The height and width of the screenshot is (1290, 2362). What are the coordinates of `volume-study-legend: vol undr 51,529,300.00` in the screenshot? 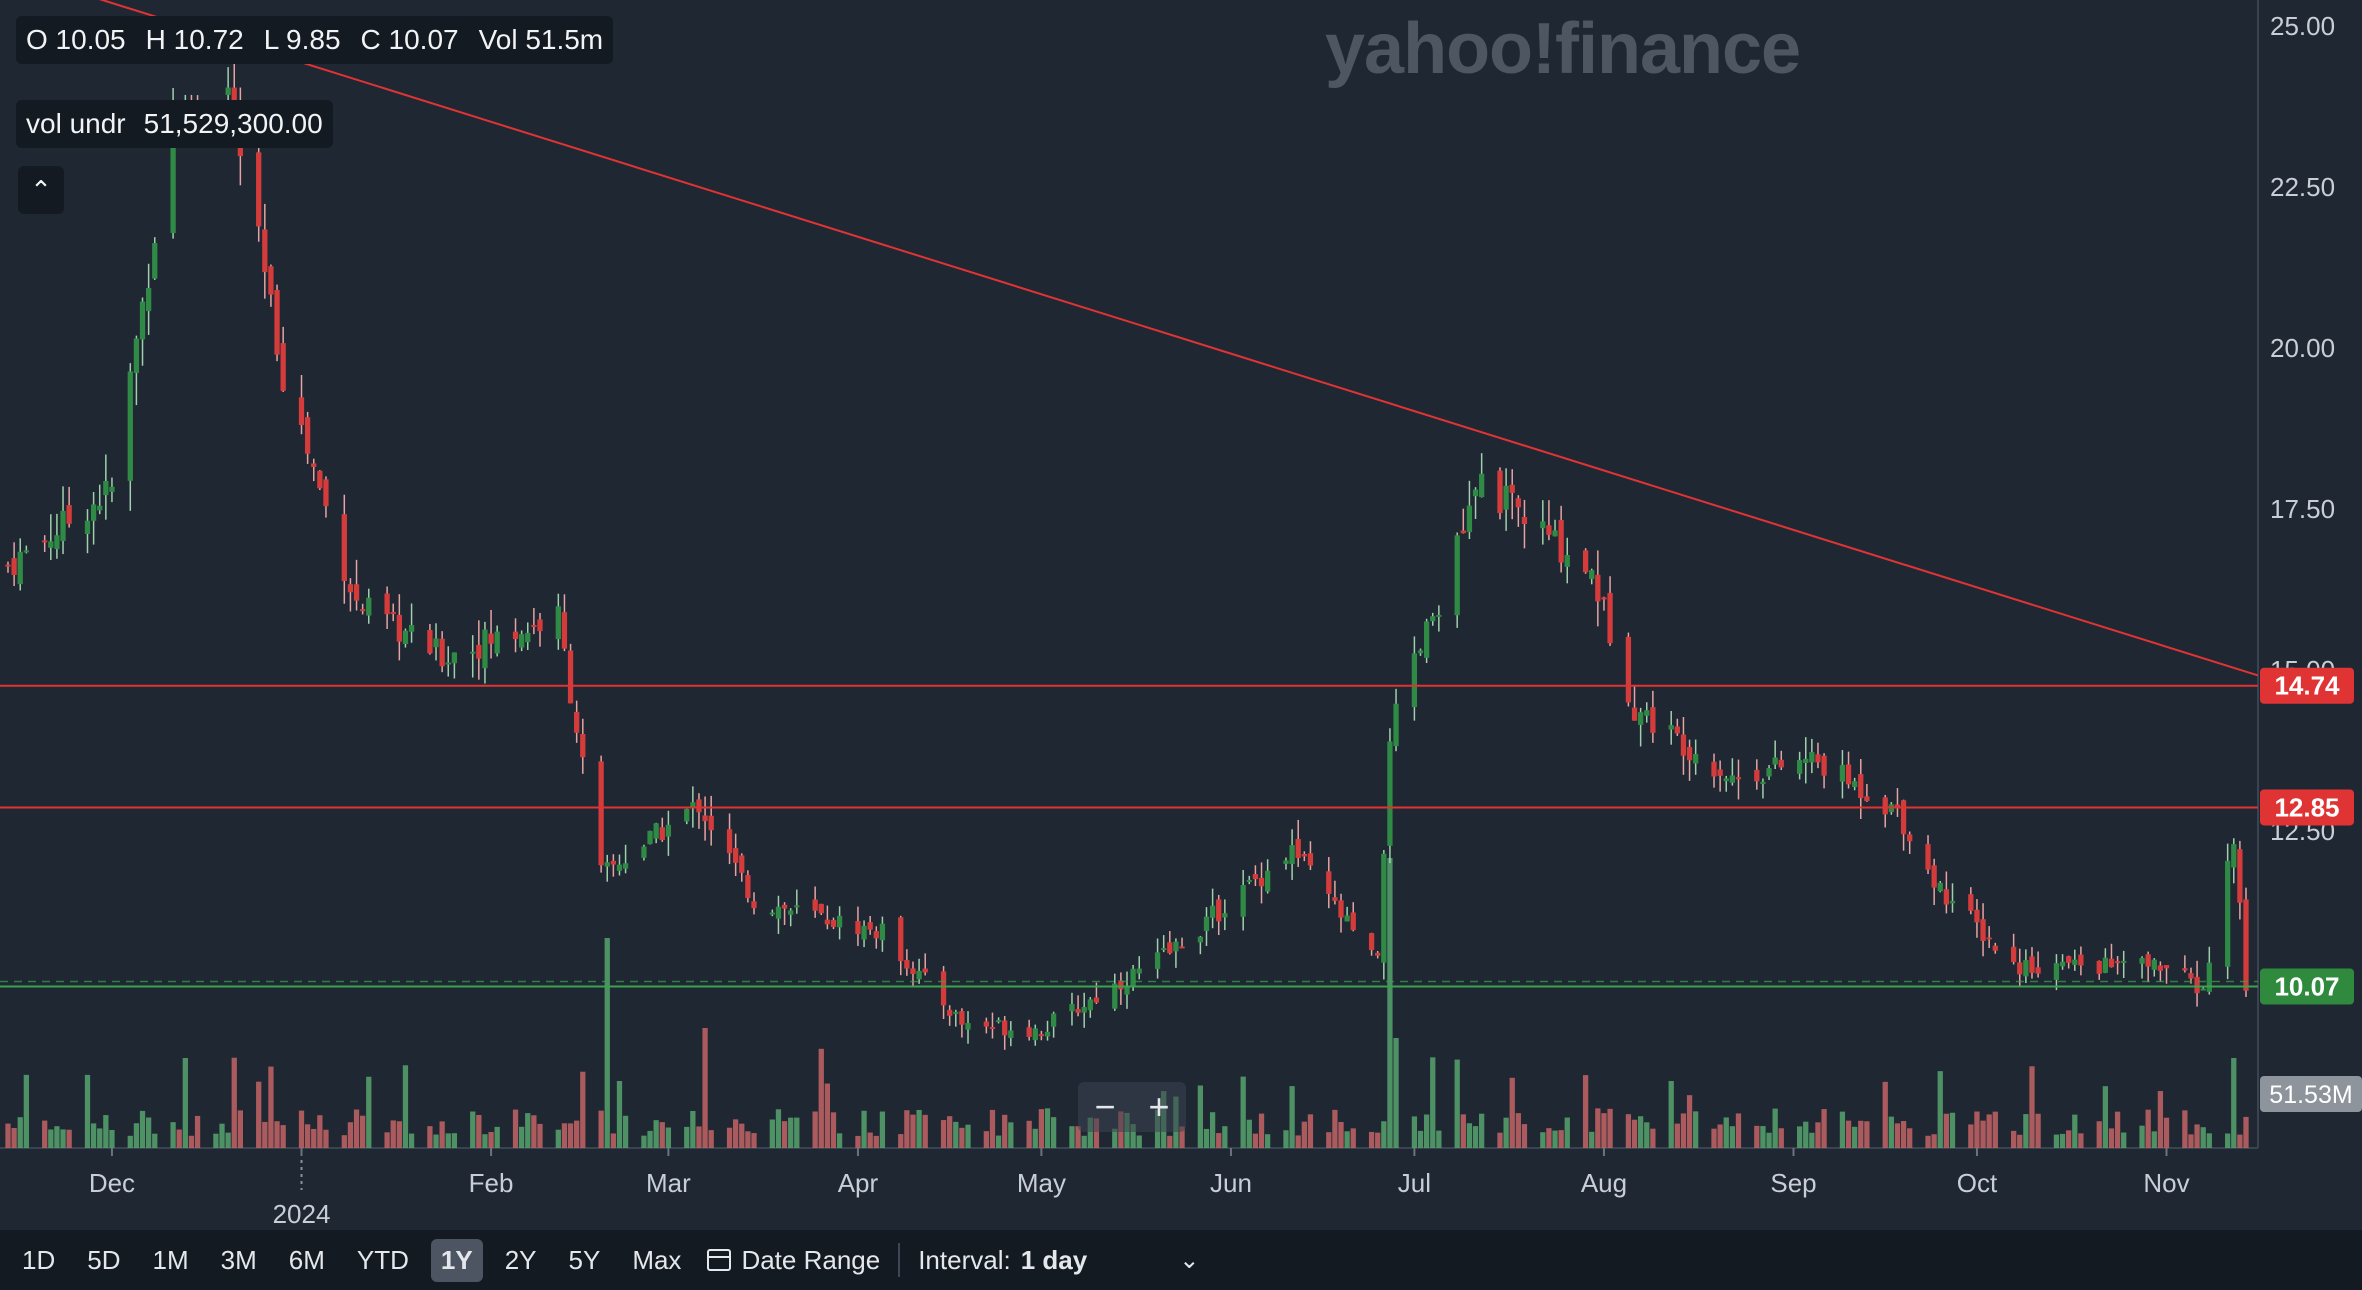 It's located at (174, 124).